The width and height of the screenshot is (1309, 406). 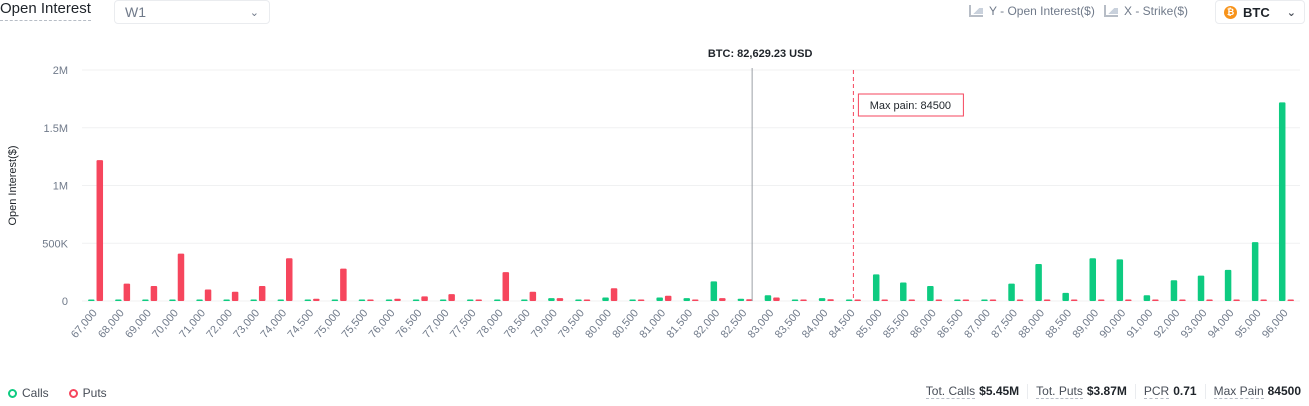 I want to click on chevron-down-icon: ⌄, so click(x=1291, y=12).